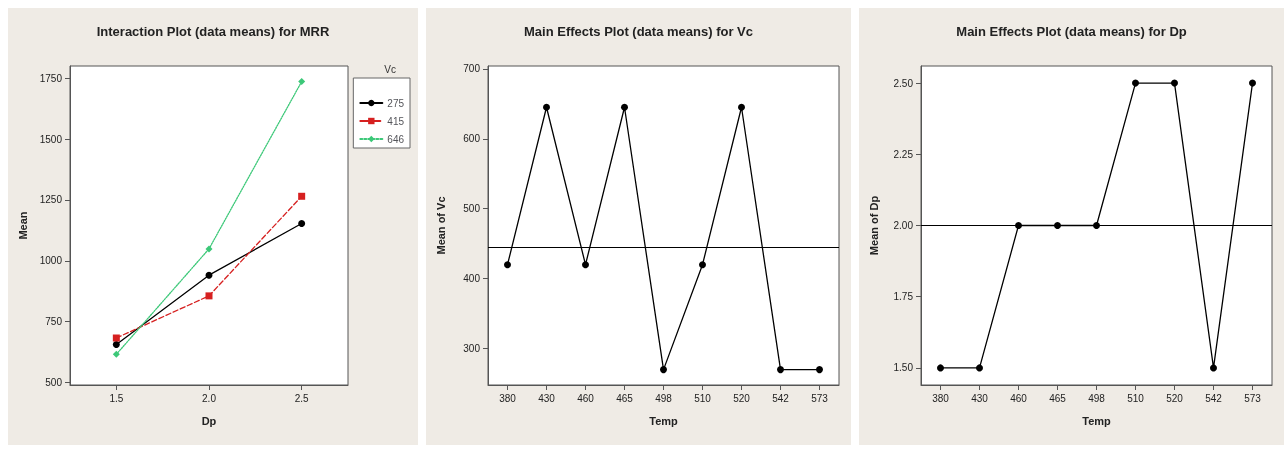  What do you see at coordinates (302, 398) in the screenshot?
I see `x-tick-label: 2.5` at bounding box center [302, 398].